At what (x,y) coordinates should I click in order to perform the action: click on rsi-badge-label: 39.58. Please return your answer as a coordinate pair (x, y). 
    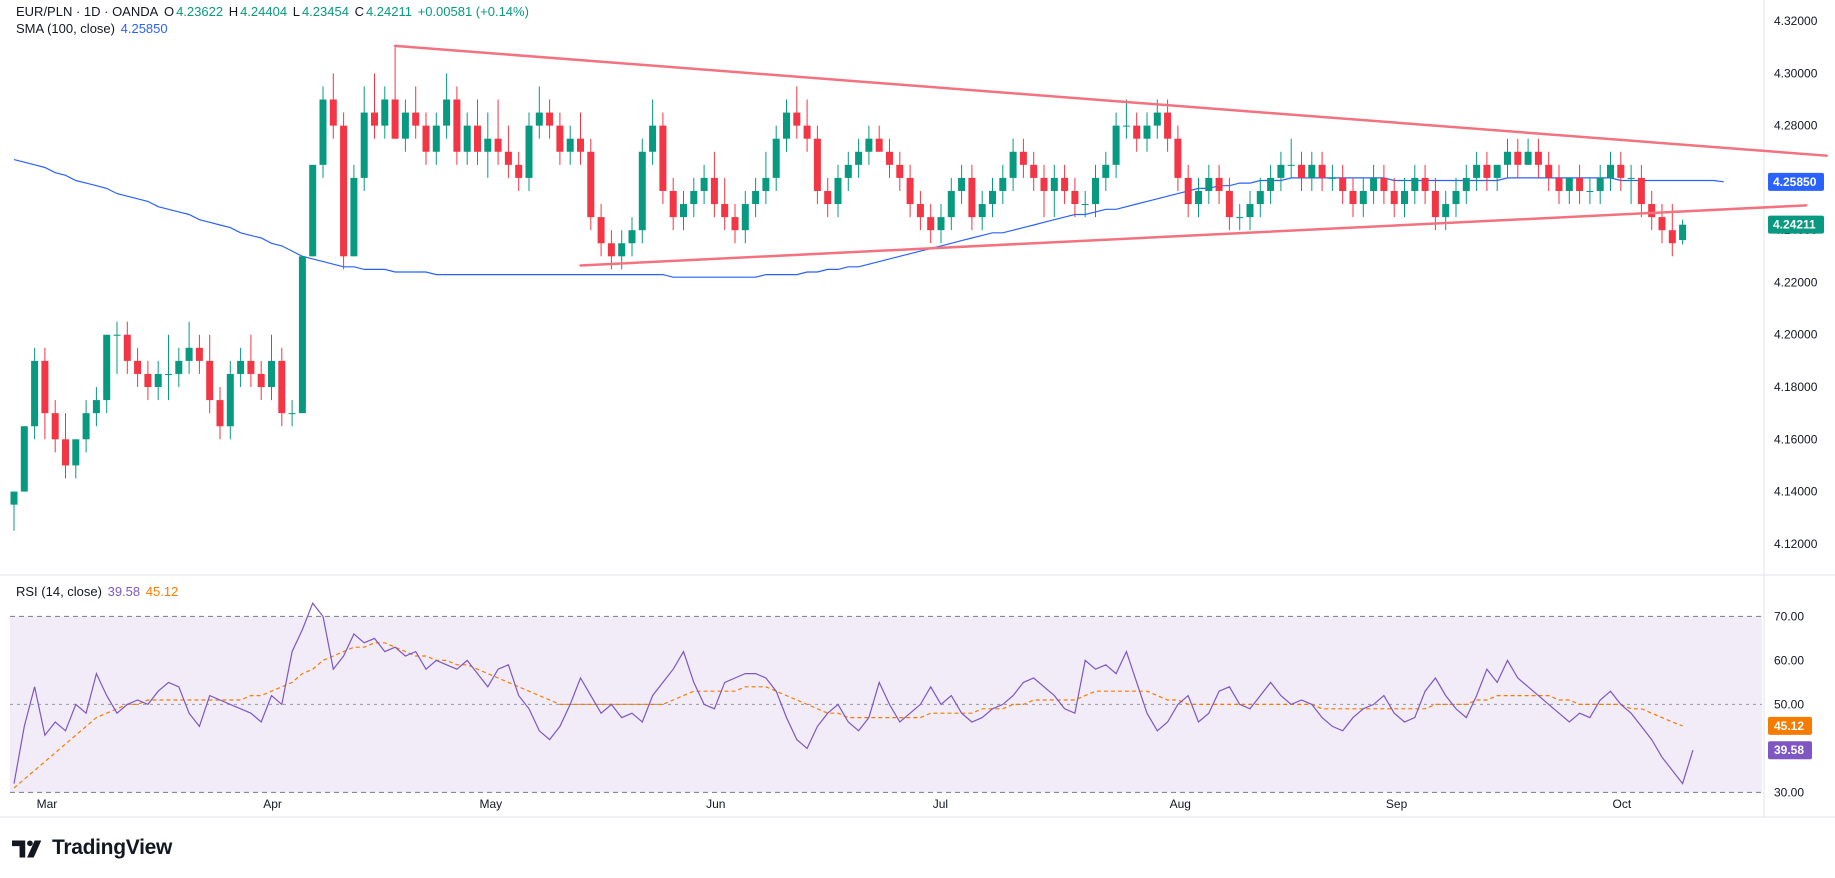
    Looking at the image, I should click on (1789, 750).